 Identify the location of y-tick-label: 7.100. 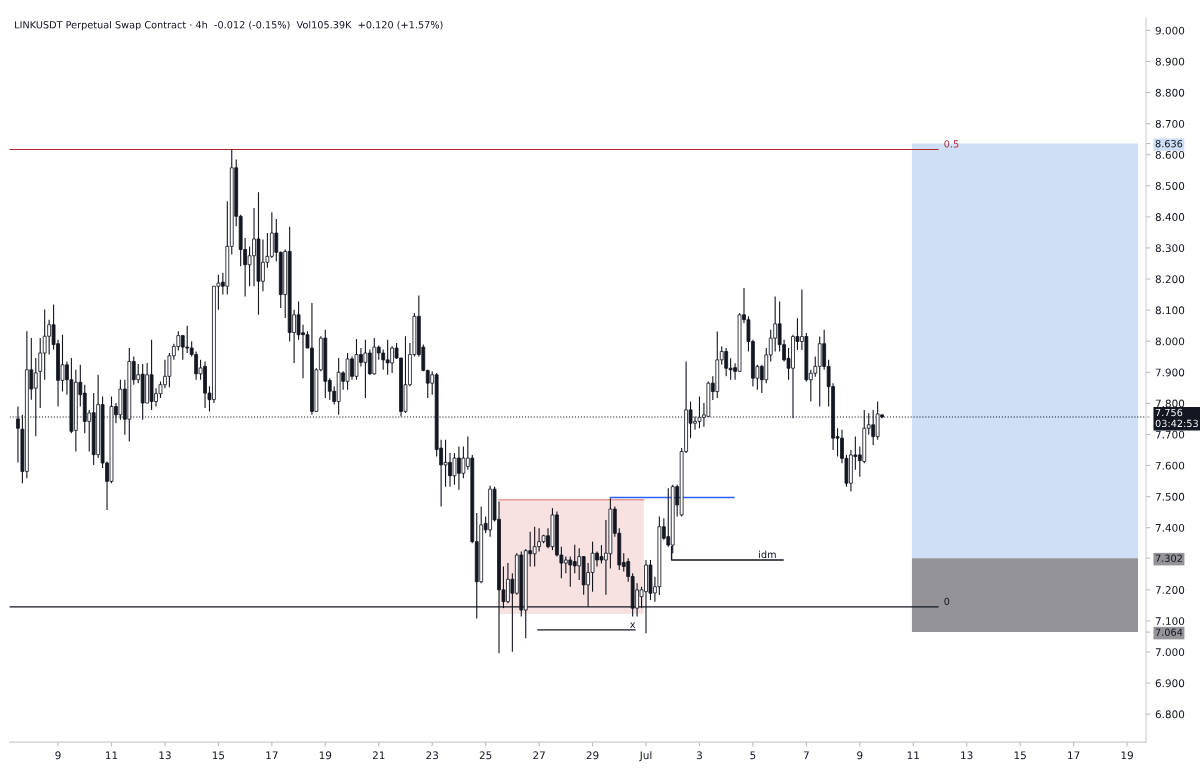
(1170, 621).